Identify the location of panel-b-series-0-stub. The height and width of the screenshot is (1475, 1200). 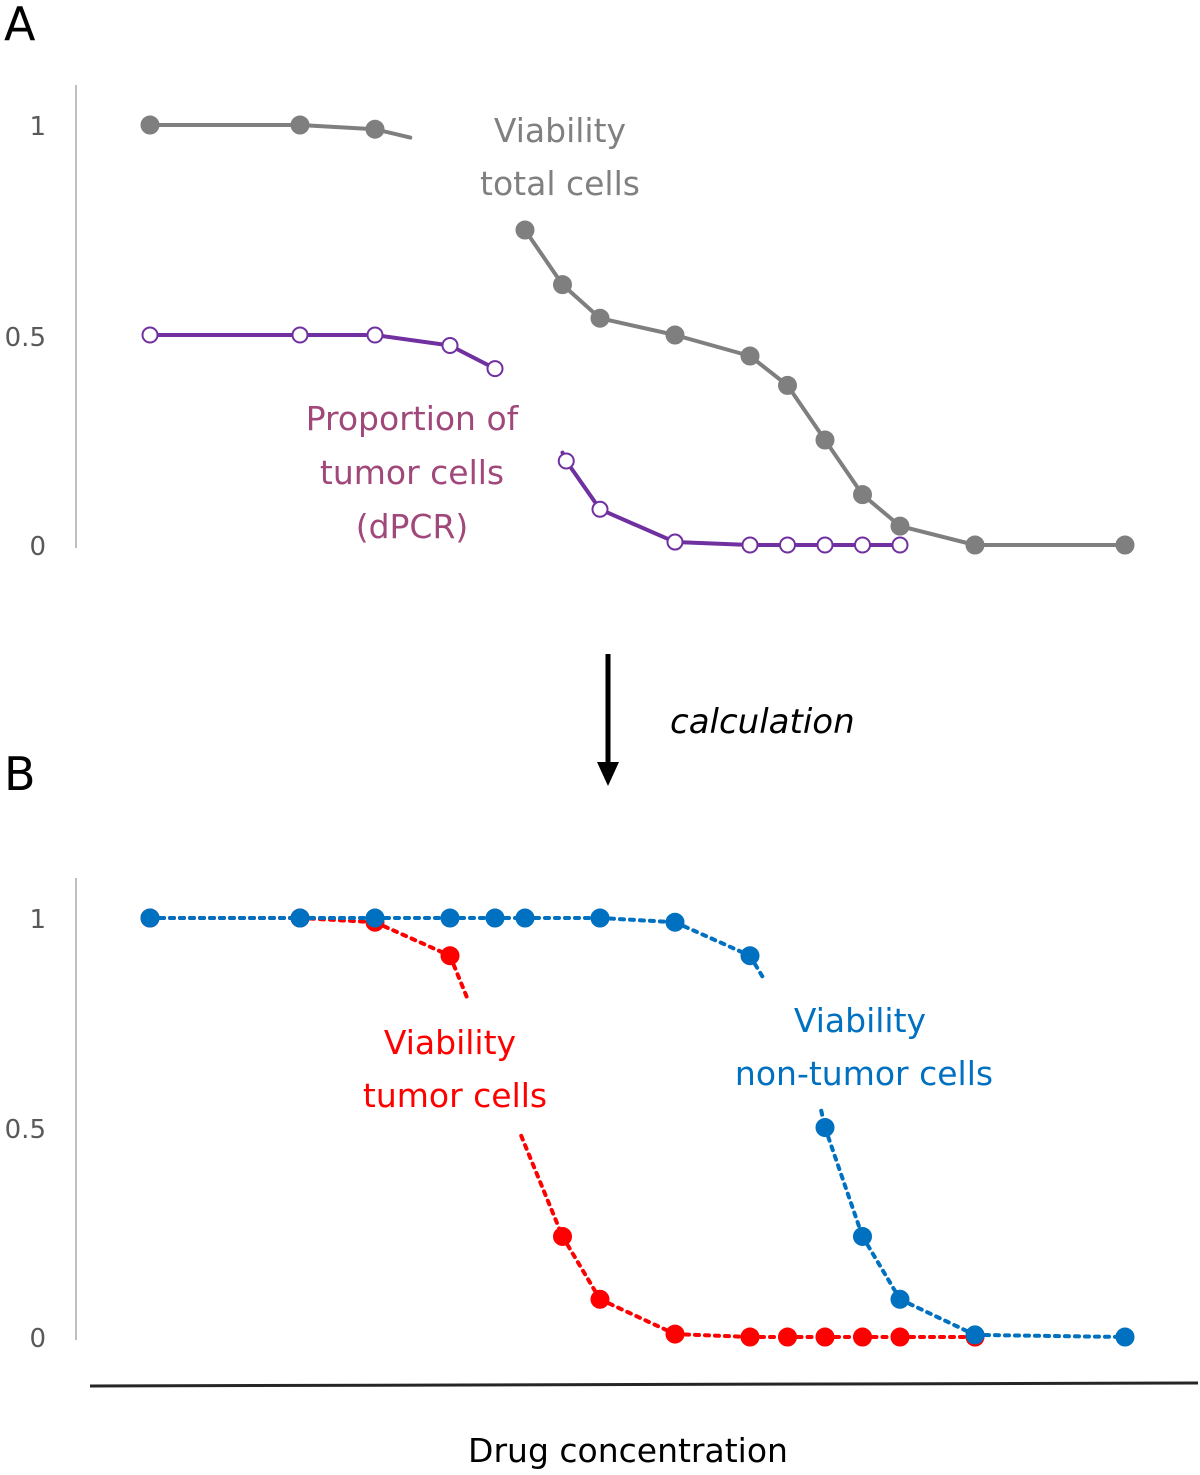
(542, 1186).